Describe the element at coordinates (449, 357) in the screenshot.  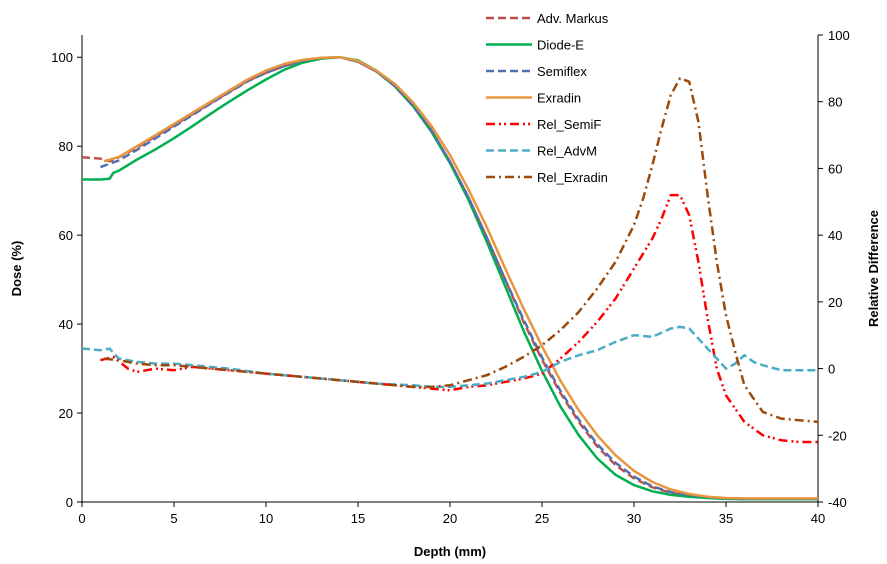
I see `series-line-rel-advm` at that location.